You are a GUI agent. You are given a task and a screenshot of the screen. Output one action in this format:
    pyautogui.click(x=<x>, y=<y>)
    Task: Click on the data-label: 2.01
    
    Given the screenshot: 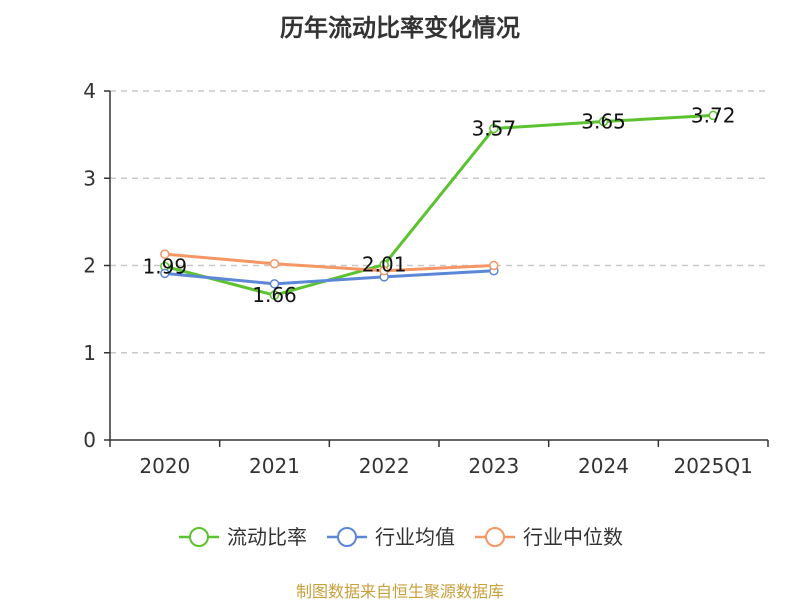 What is the action you would take?
    pyautogui.click(x=384, y=265)
    